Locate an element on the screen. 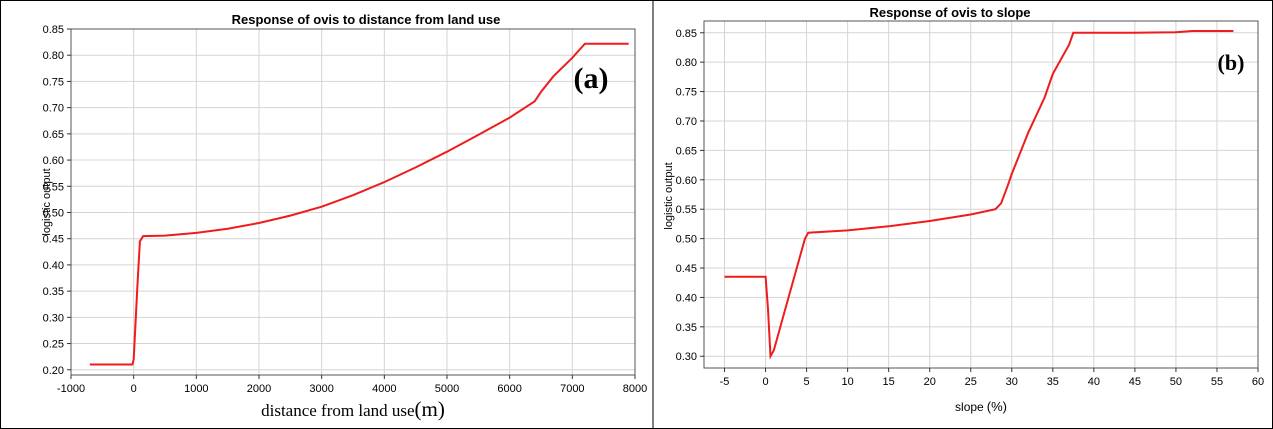  chart-a-xlabel: distance from land use(m) is located at coordinates (353, 409).